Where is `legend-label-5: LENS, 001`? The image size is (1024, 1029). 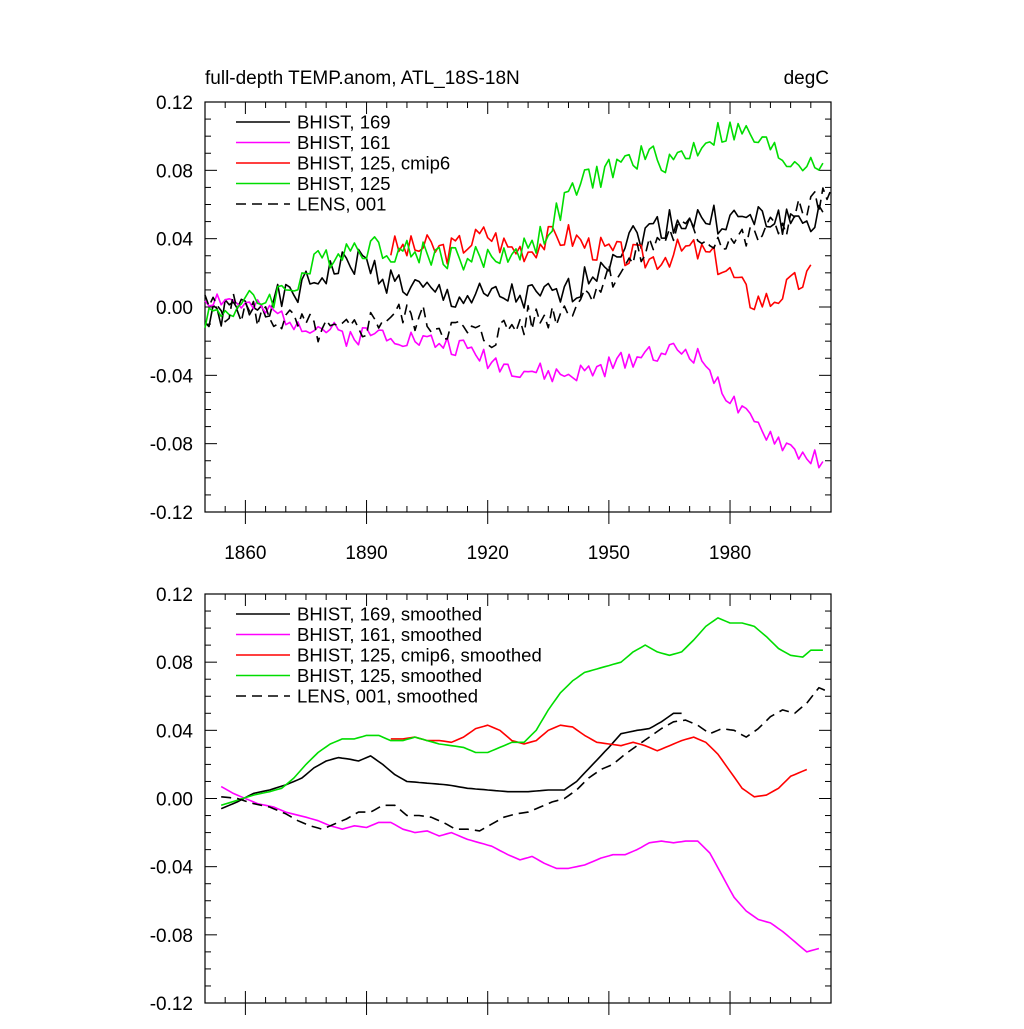
legend-label-5: LENS, 001 is located at coordinates (341, 204).